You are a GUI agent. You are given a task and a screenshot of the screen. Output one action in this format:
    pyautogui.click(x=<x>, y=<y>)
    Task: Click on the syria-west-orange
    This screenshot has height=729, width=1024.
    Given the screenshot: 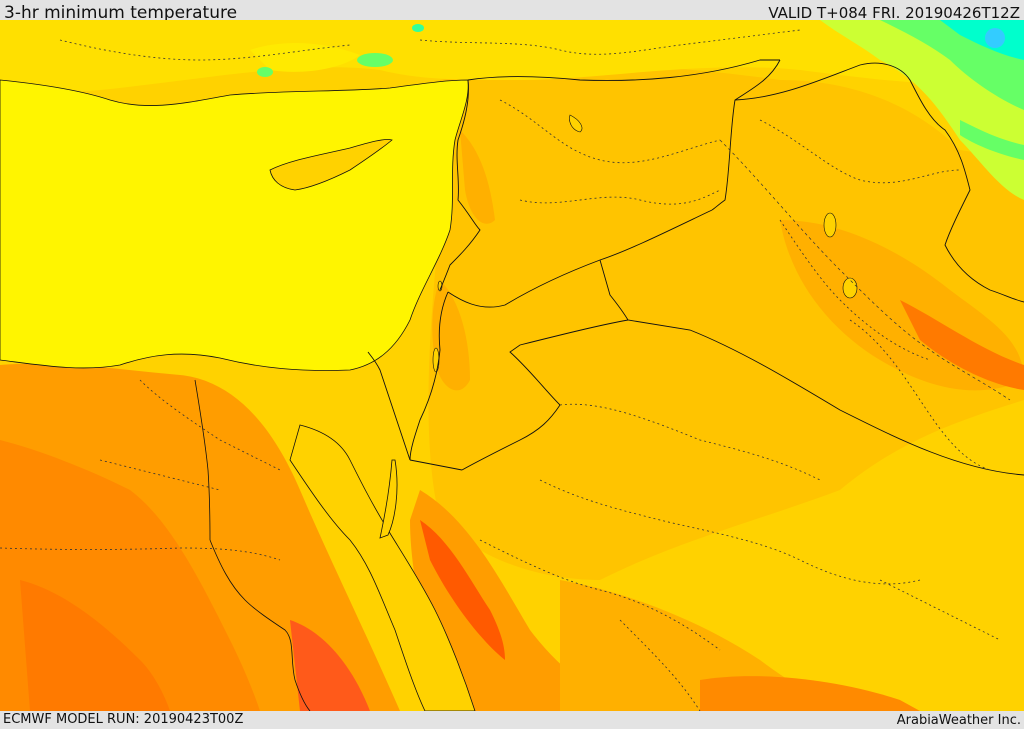 What is the action you would take?
    pyautogui.click(x=477, y=177)
    